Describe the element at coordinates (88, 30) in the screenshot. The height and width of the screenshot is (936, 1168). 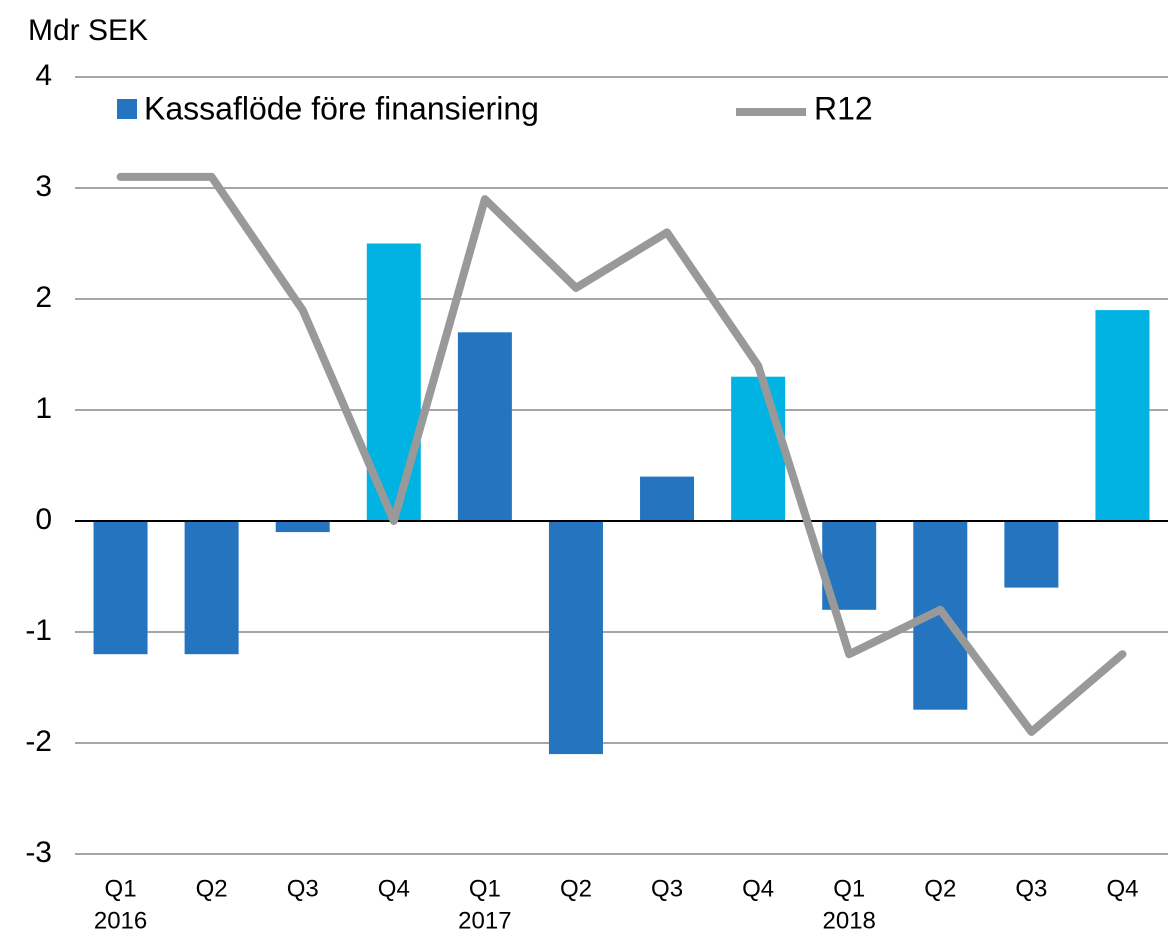
I see `y-axis-label: Mdr SEK` at that location.